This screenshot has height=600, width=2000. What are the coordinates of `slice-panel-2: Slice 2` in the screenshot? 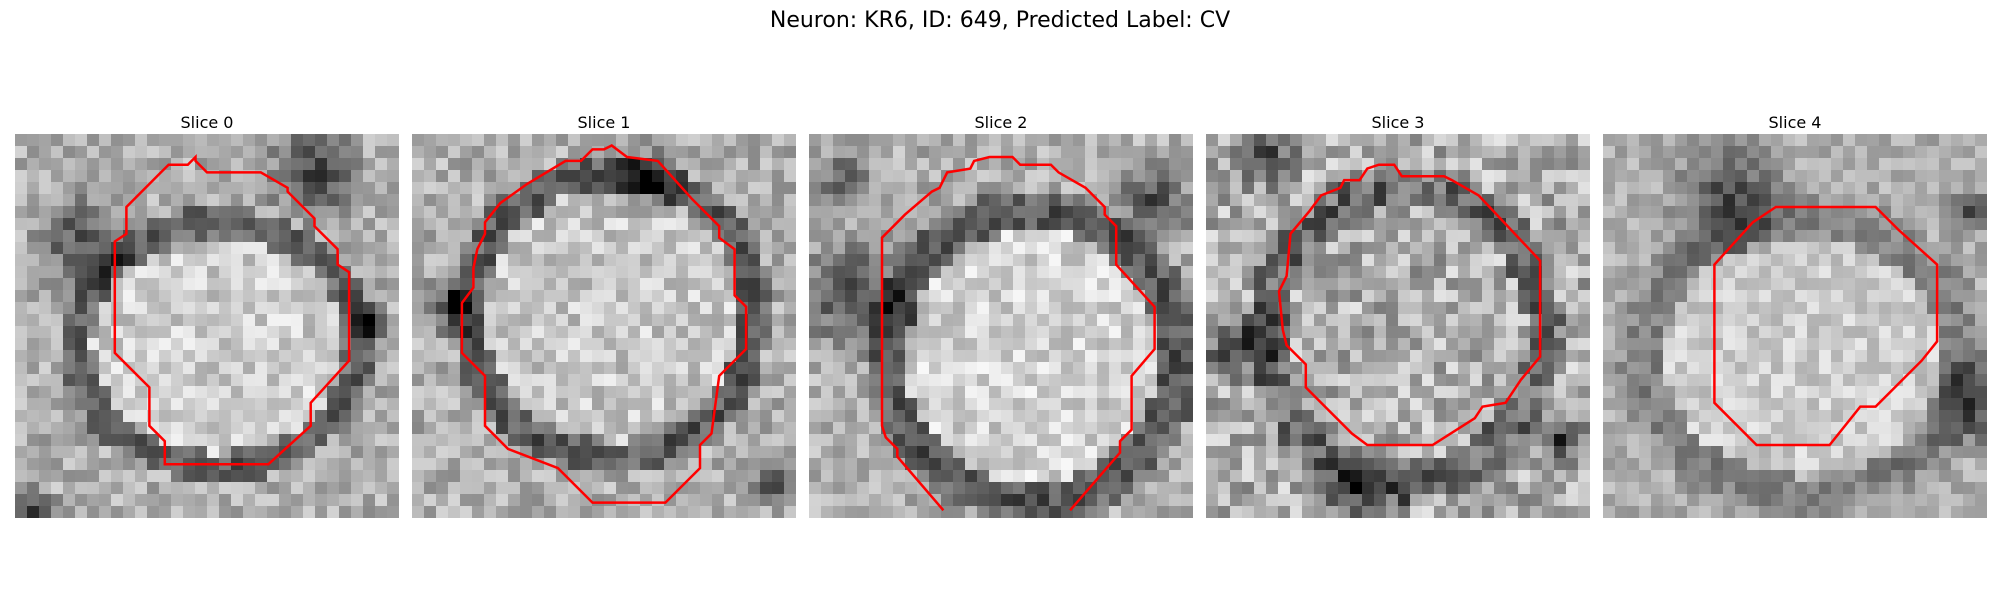 It's located at (1001, 315).